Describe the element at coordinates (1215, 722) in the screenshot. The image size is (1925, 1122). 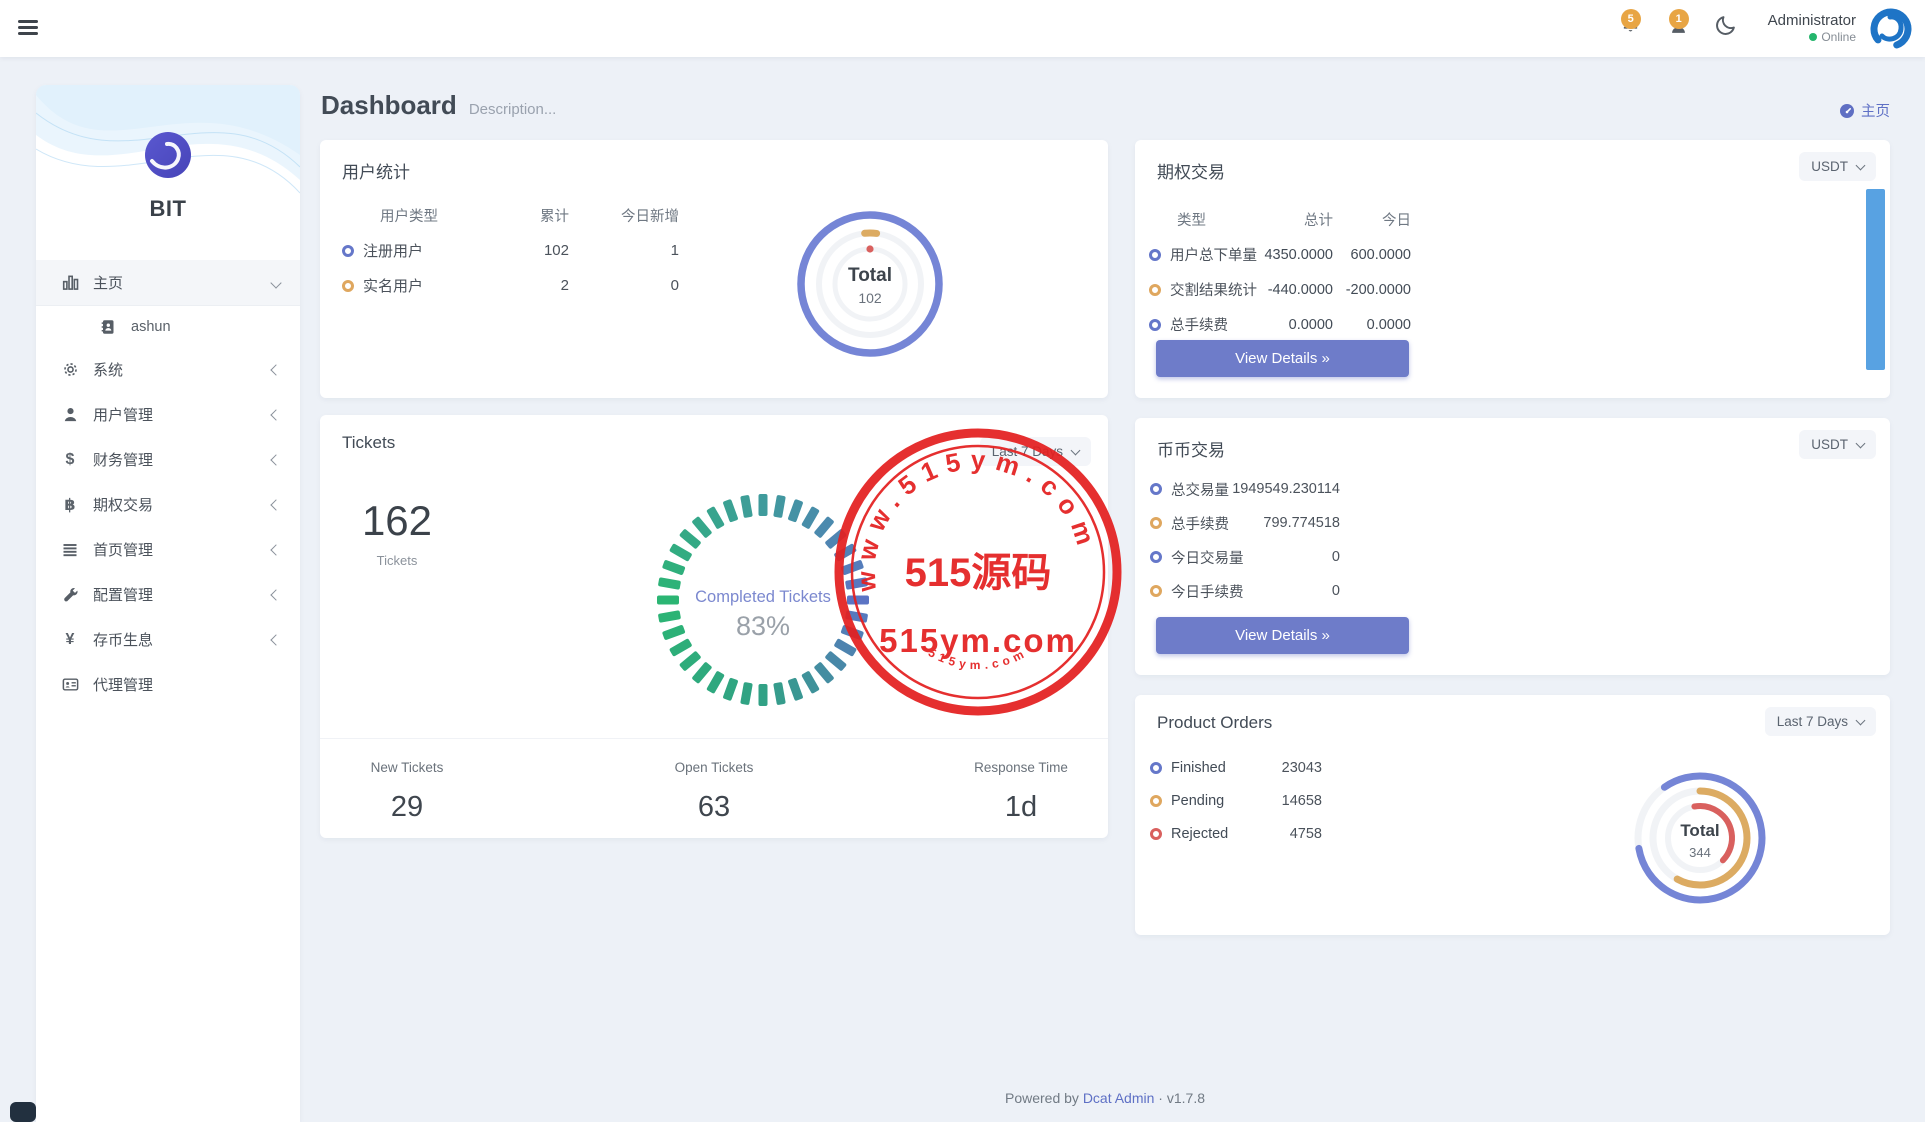
I see `card-title: Product Orders` at that location.